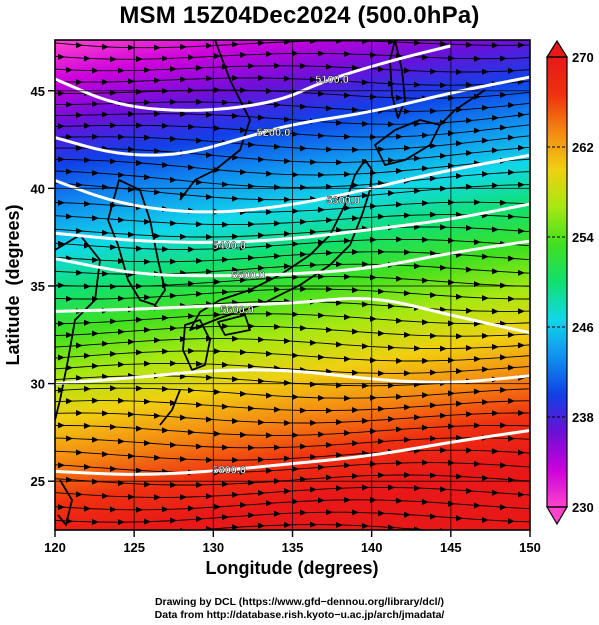 The width and height of the screenshot is (599, 625). I want to click on coastline-korea, so click(136, 242).